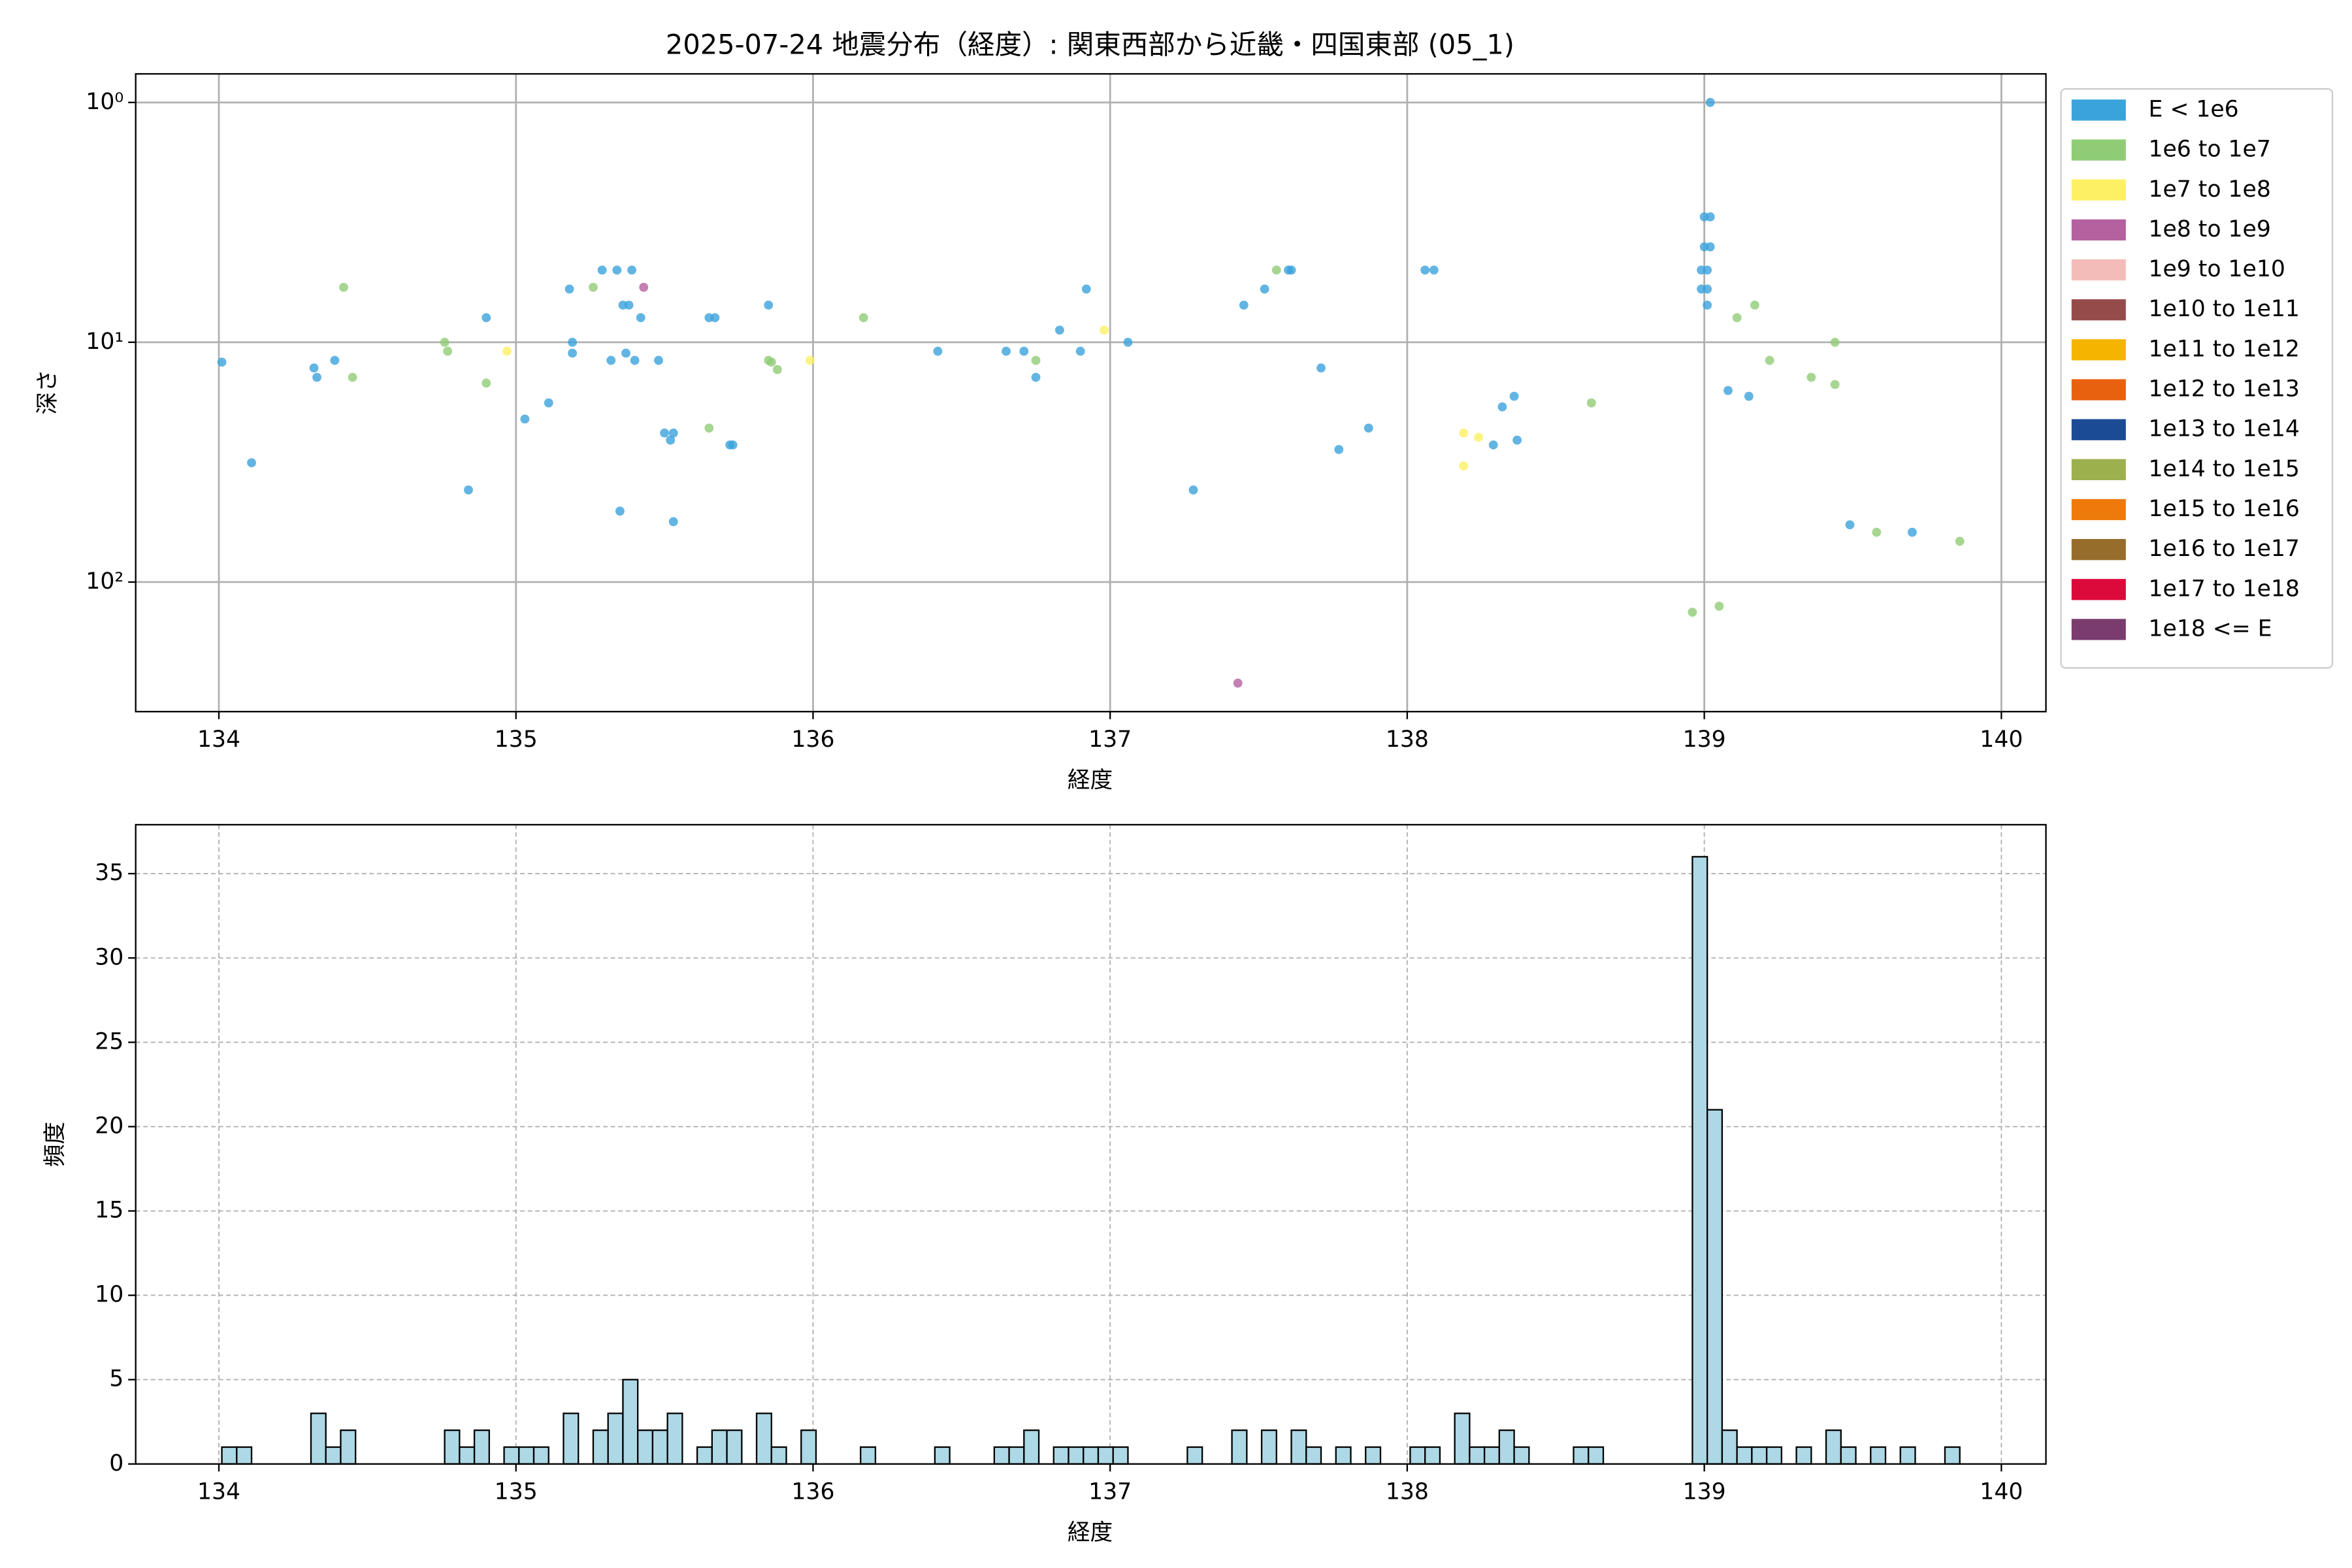 Image resolution: width=2352 pixels, height=1568 pixels. What do you see at coordinates (104, 581) in the screenshot?
I see `y-tick-label: 10²` at bounding box center [104, 581].